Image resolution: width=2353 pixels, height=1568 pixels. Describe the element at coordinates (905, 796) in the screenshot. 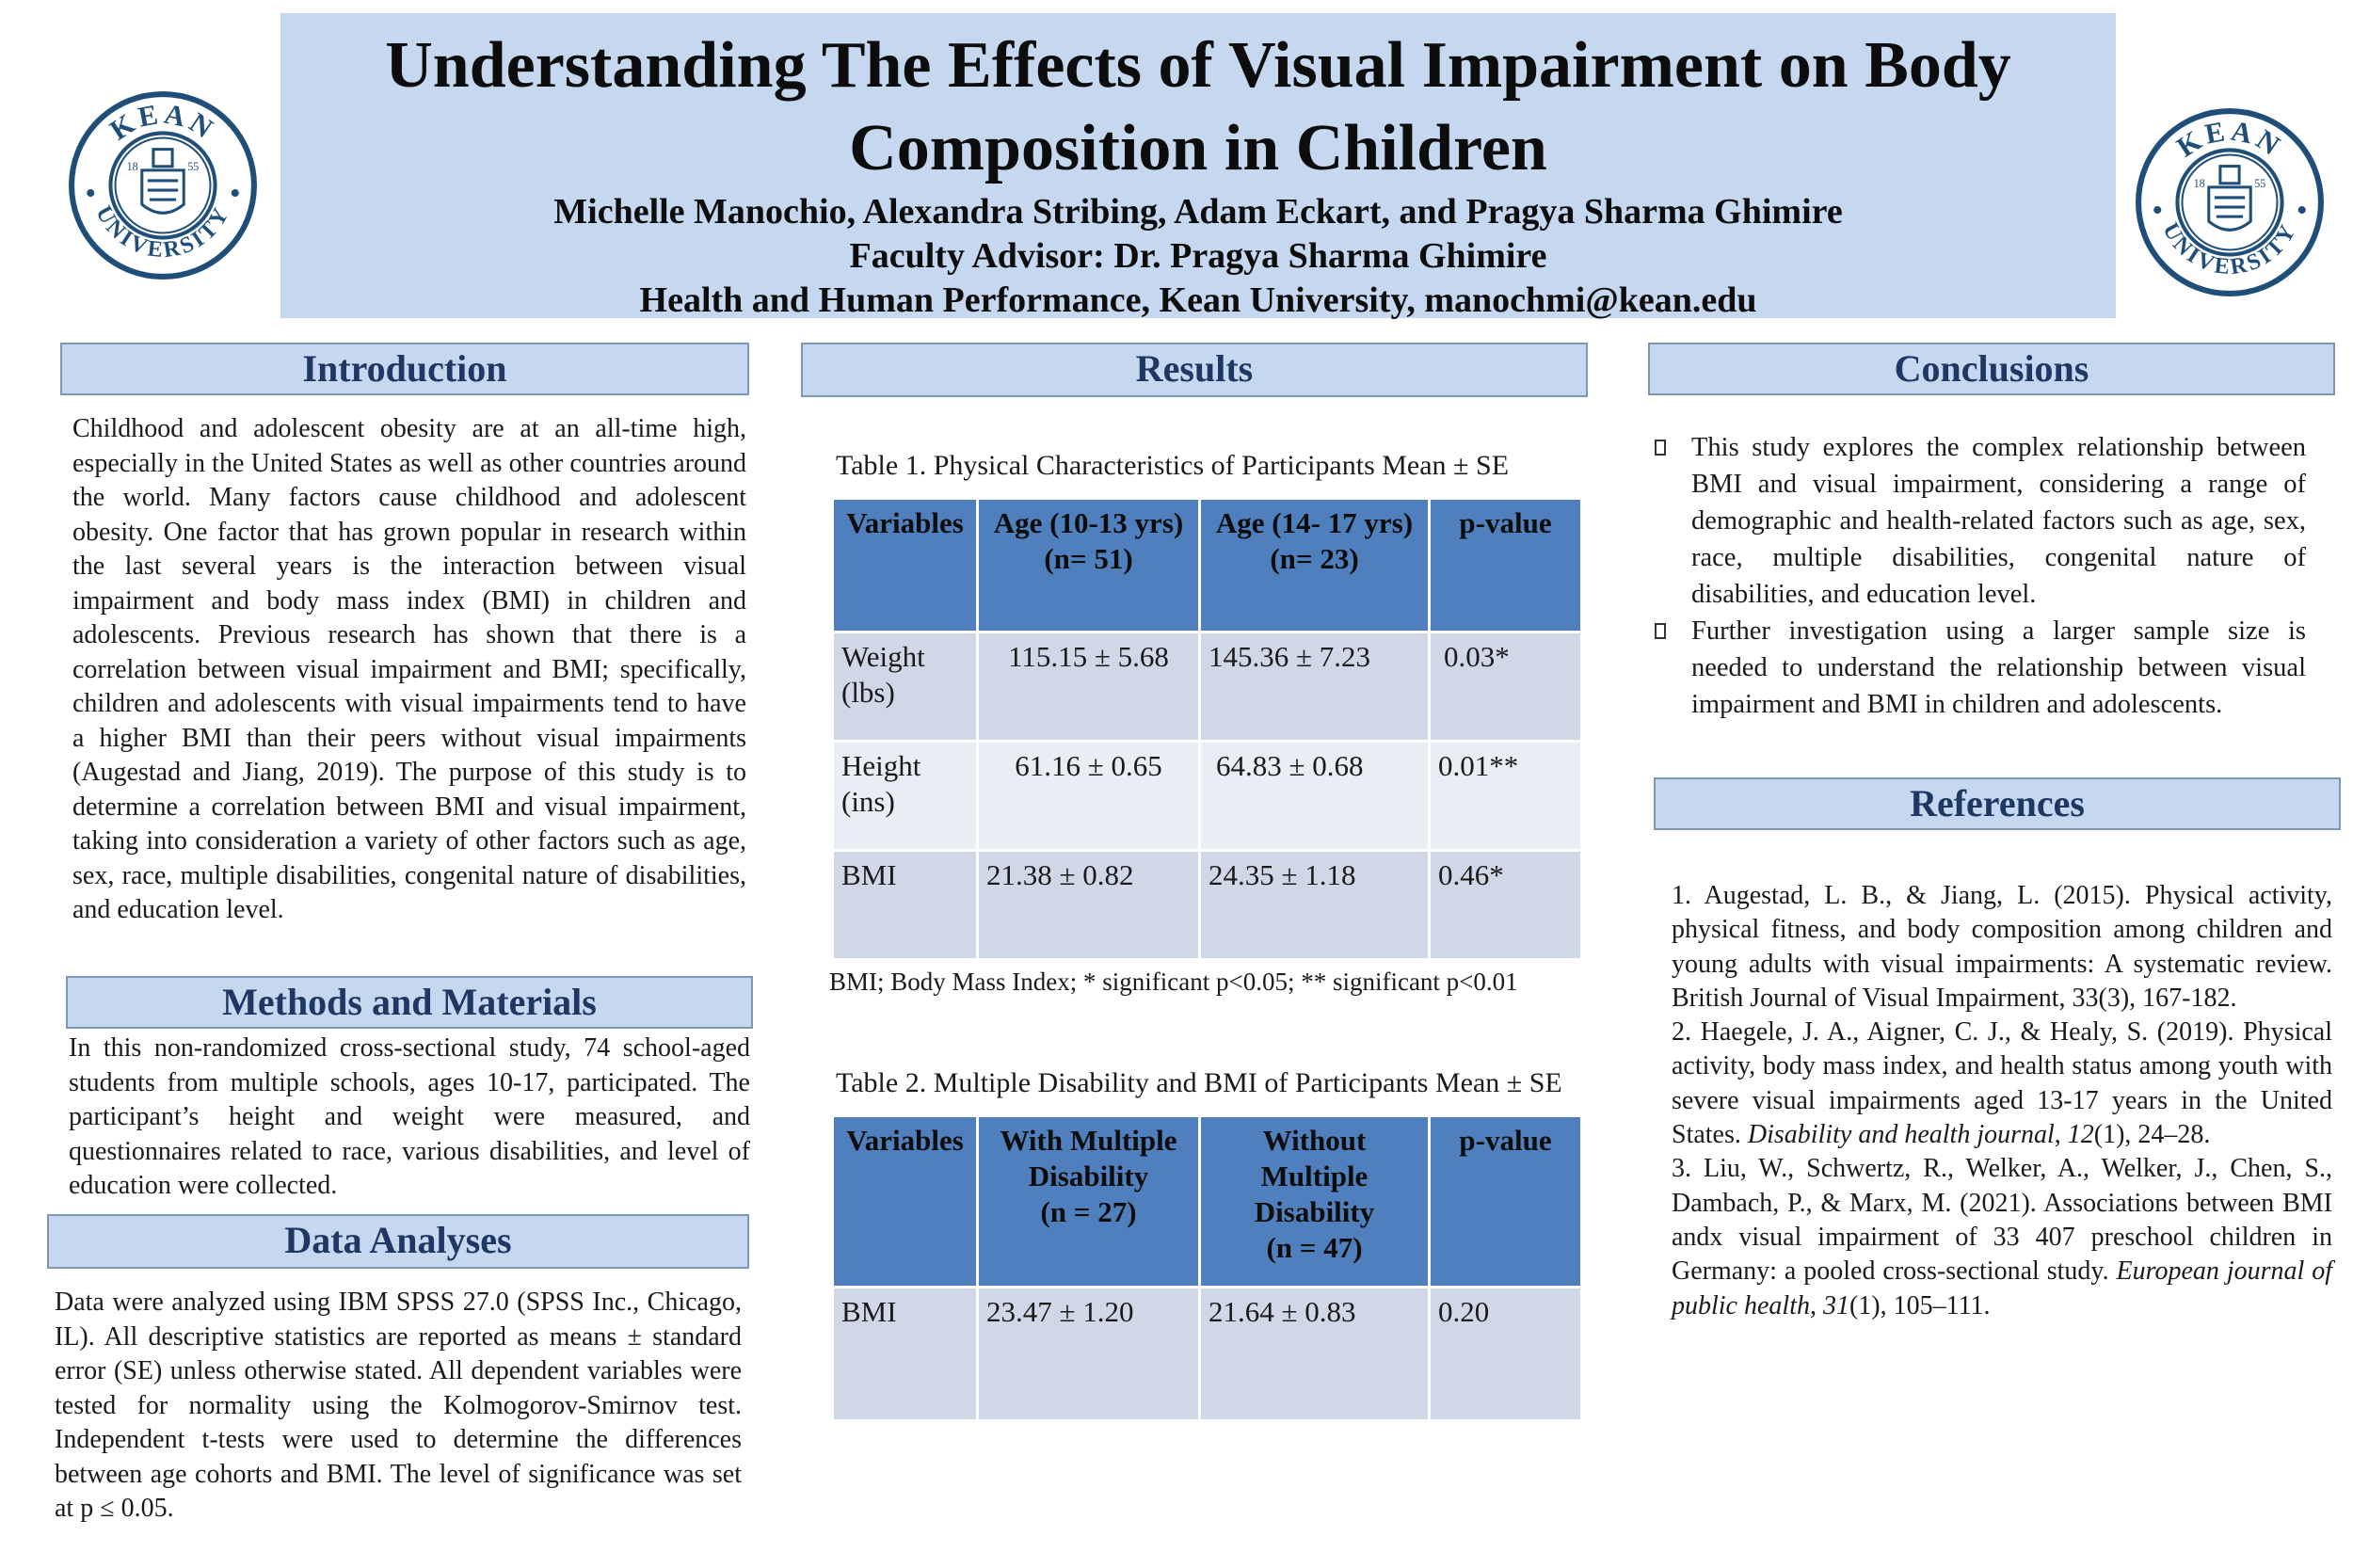

I see `table-cell: Height (ins)` at that location.